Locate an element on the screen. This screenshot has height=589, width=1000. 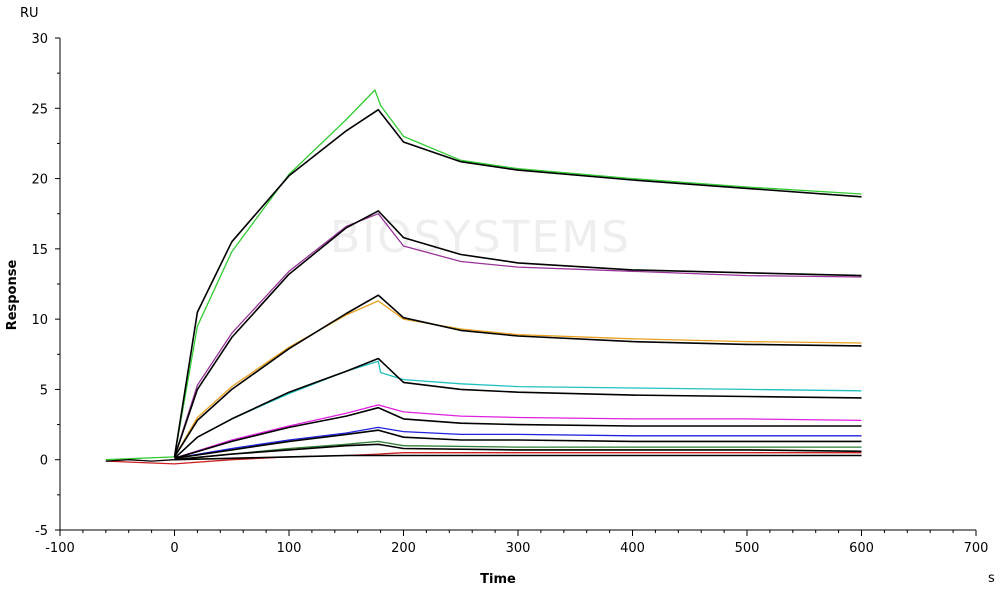
series-line-8-fit is located at coordinates (517, 408).